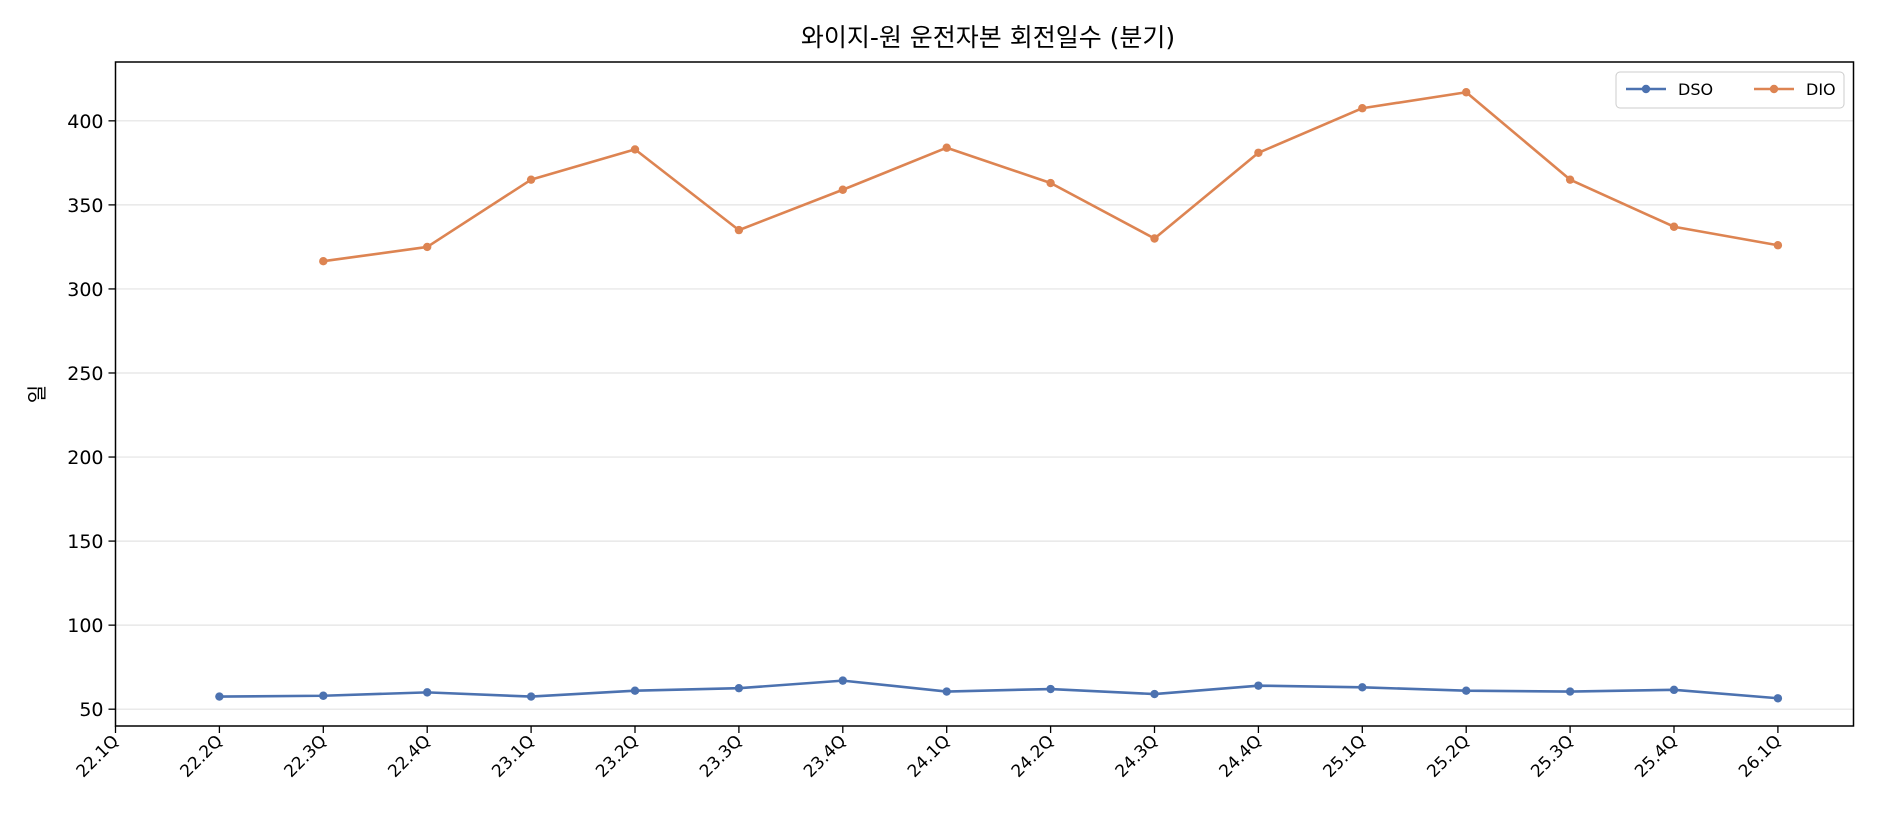 The image size is (1878, 816). Describe the element at coordinates (1674, 226) in the screenshot. I see `data-point-dio-25.4Q` at that location.